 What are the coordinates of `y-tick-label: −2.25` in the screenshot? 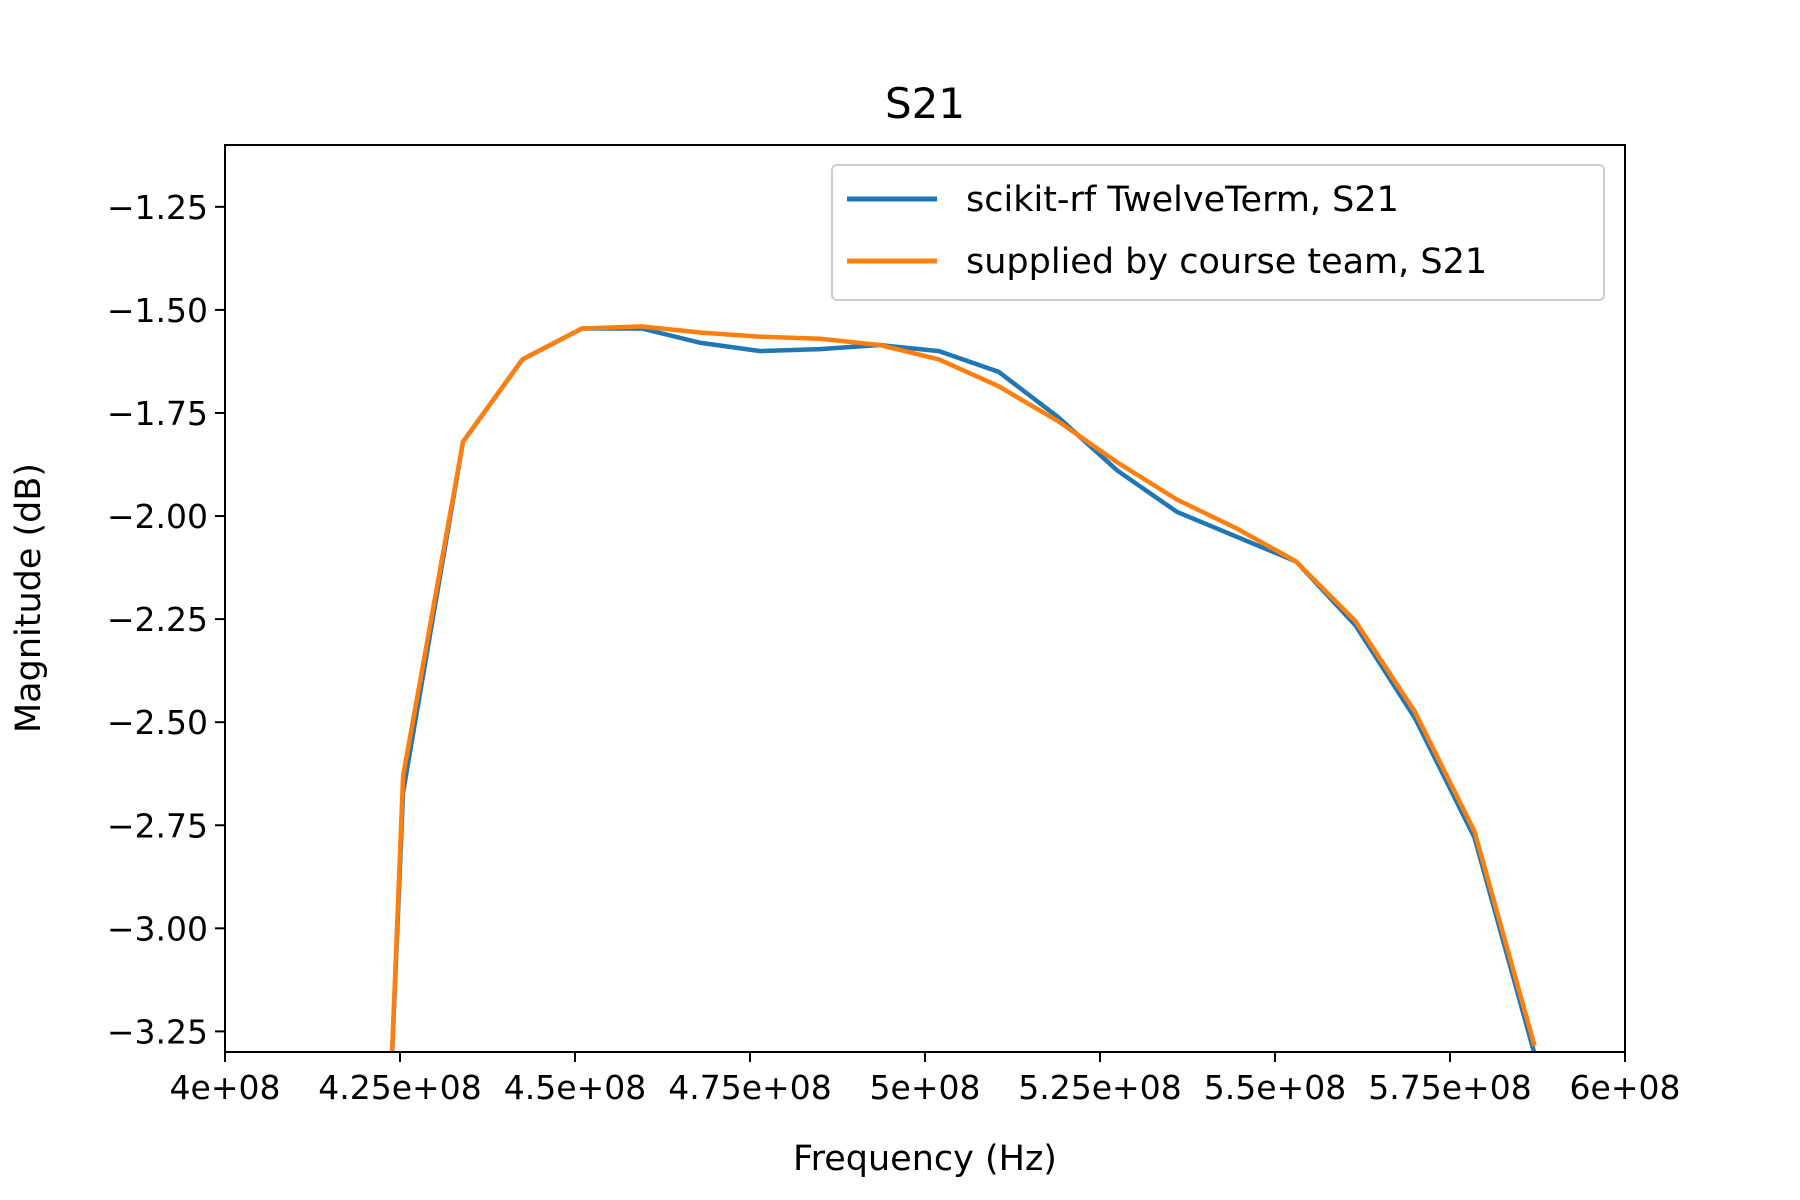 It's located at (157, 619).